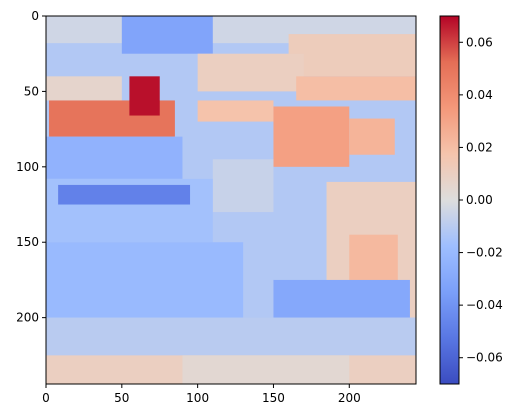 The image size is (521, 418). I want to click on colorbar, so click(449, 200).